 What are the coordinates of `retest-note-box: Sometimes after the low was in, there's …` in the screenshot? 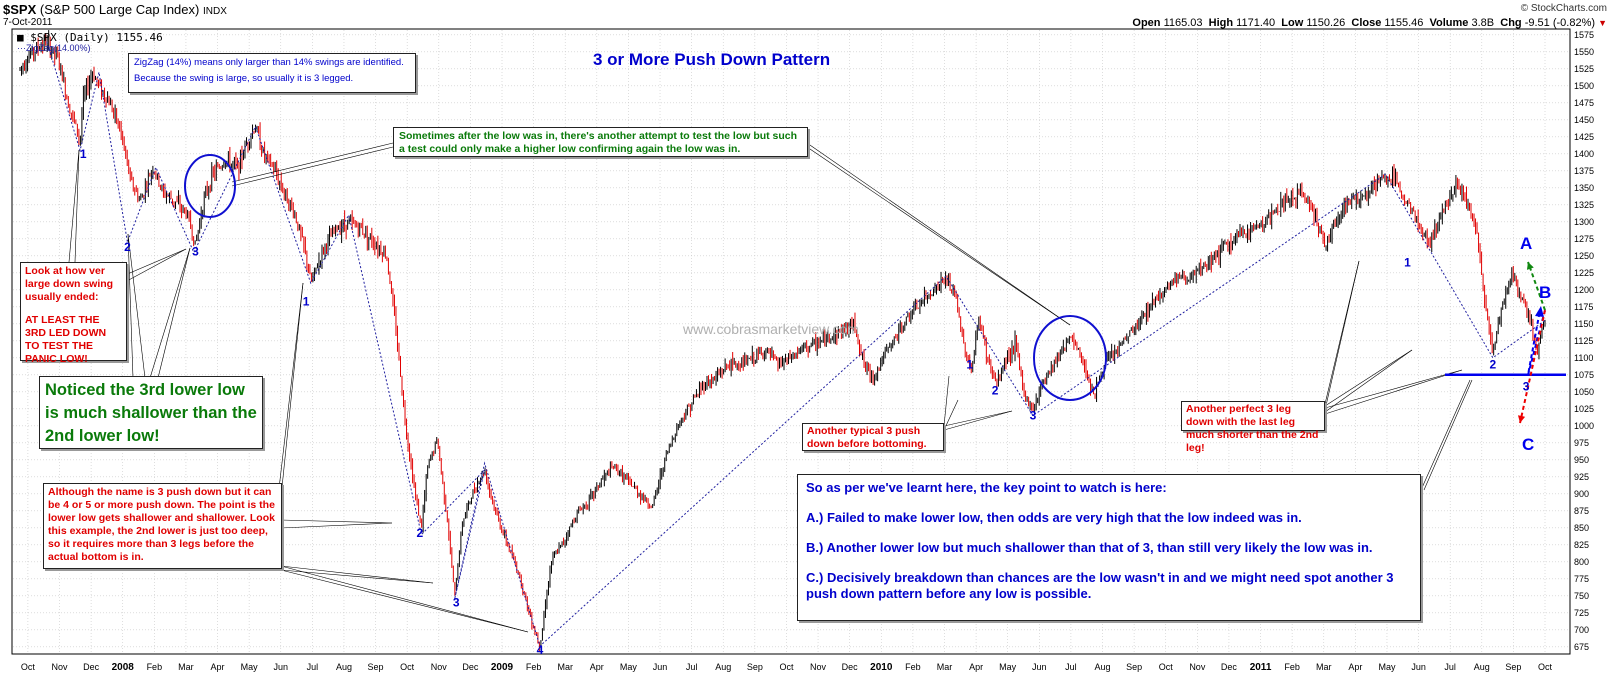 It's located at (600, 142).